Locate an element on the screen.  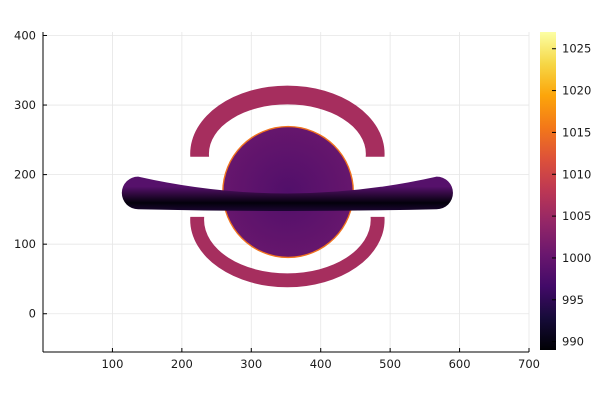
colorbar-tick-label-990: 990 is located at coordinates (573, 342).